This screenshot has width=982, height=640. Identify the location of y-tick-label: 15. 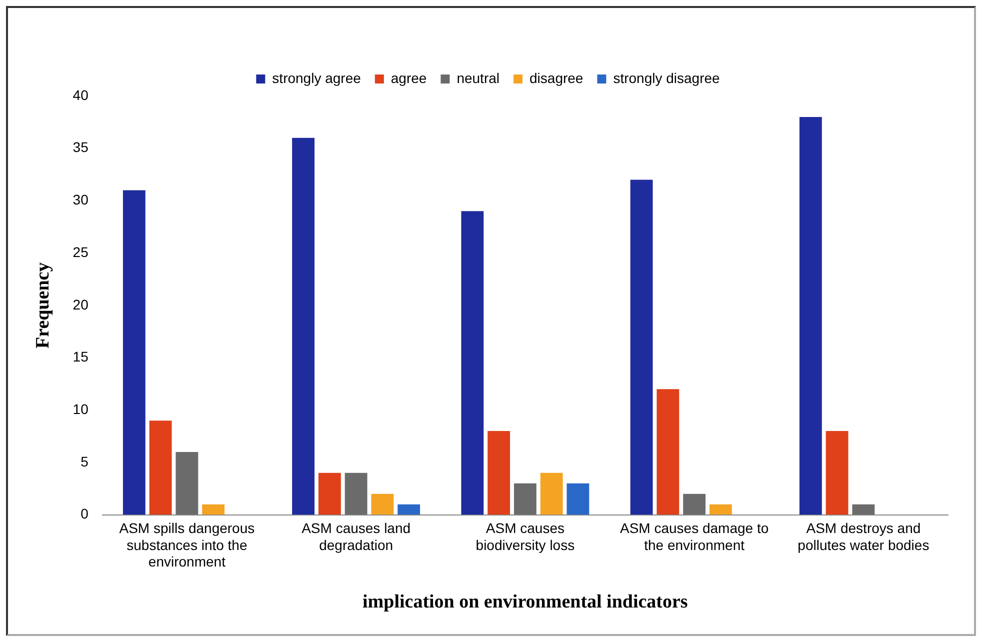
(80, 356).